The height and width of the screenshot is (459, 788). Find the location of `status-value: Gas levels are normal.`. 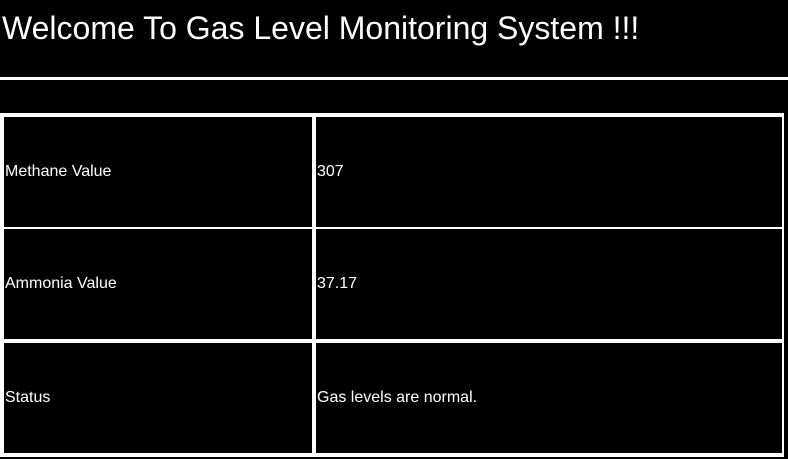

status-value: Gas levels are normal. is located at coordinates (397, 397).